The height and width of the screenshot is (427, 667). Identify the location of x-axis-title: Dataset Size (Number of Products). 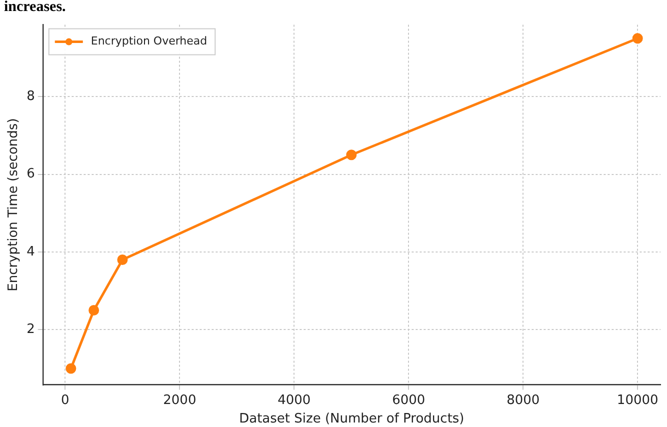
(351, 419).